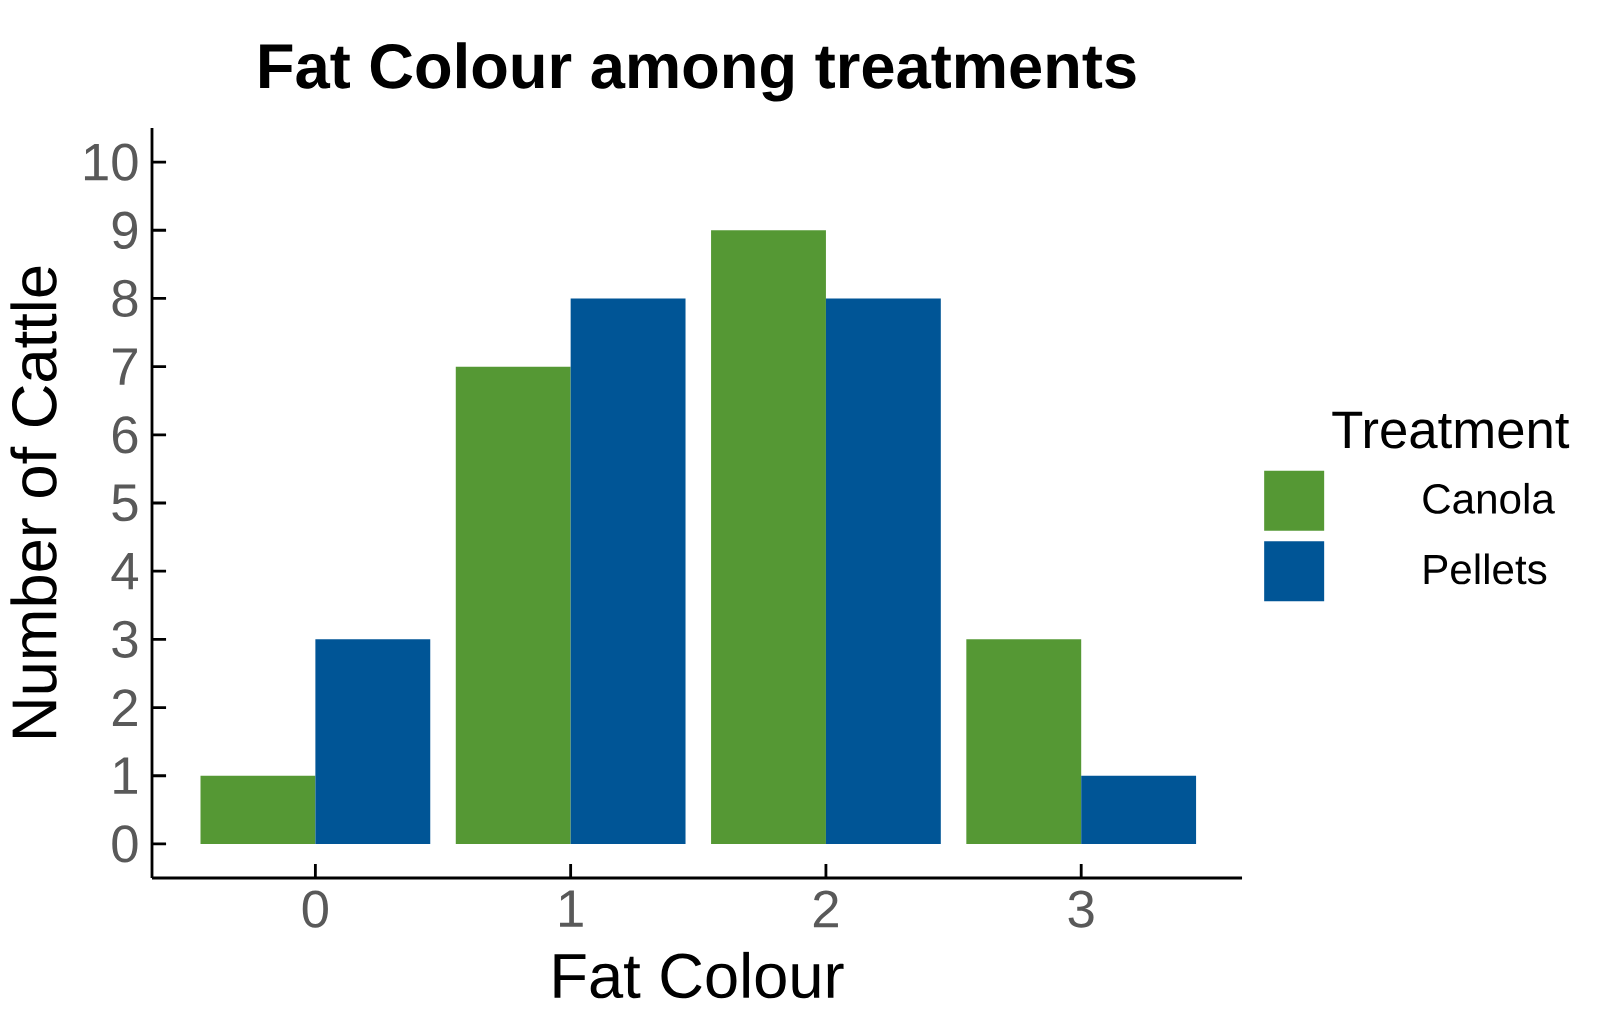  Describe the element at coordinates (33, 501) in the screenshot. I see `y-axis-title: Number of Cattle` at that location.